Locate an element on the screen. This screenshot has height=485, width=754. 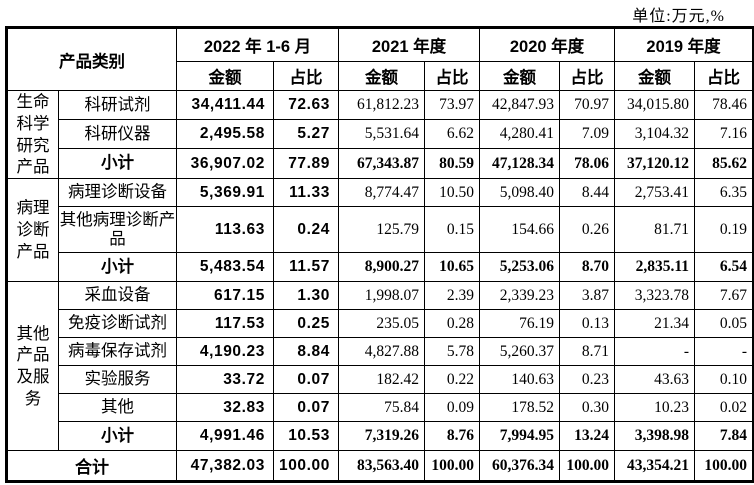
cell-ratio-2021: 0.09 is located at coordinates (452, 408).